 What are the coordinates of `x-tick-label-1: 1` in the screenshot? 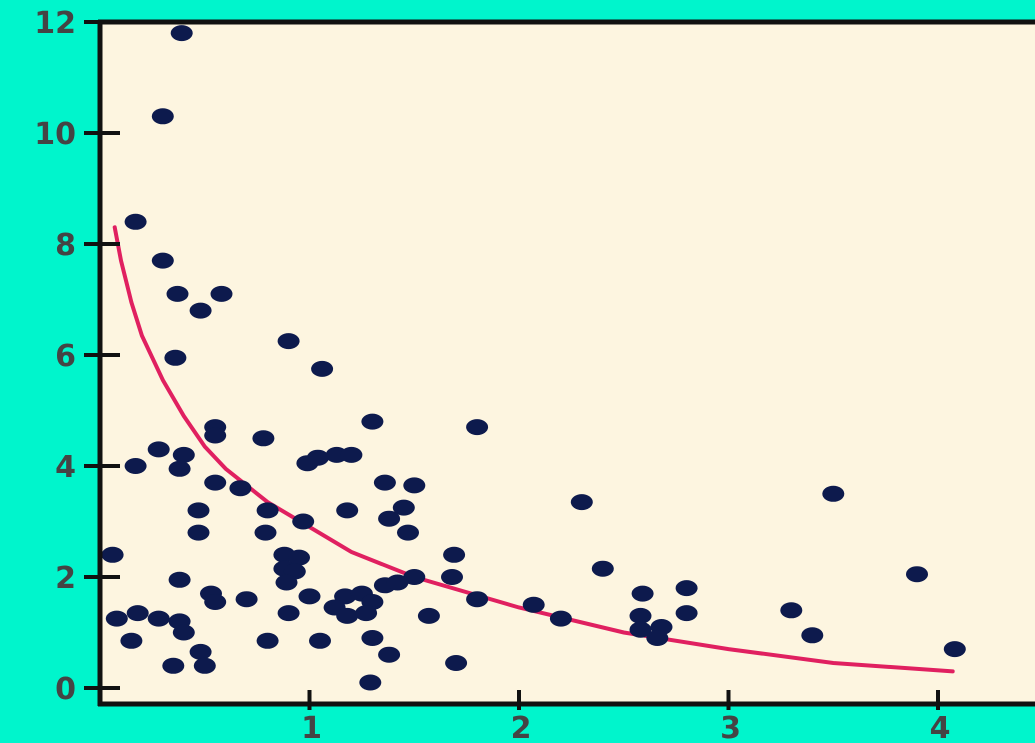 It's located at (311, 727).